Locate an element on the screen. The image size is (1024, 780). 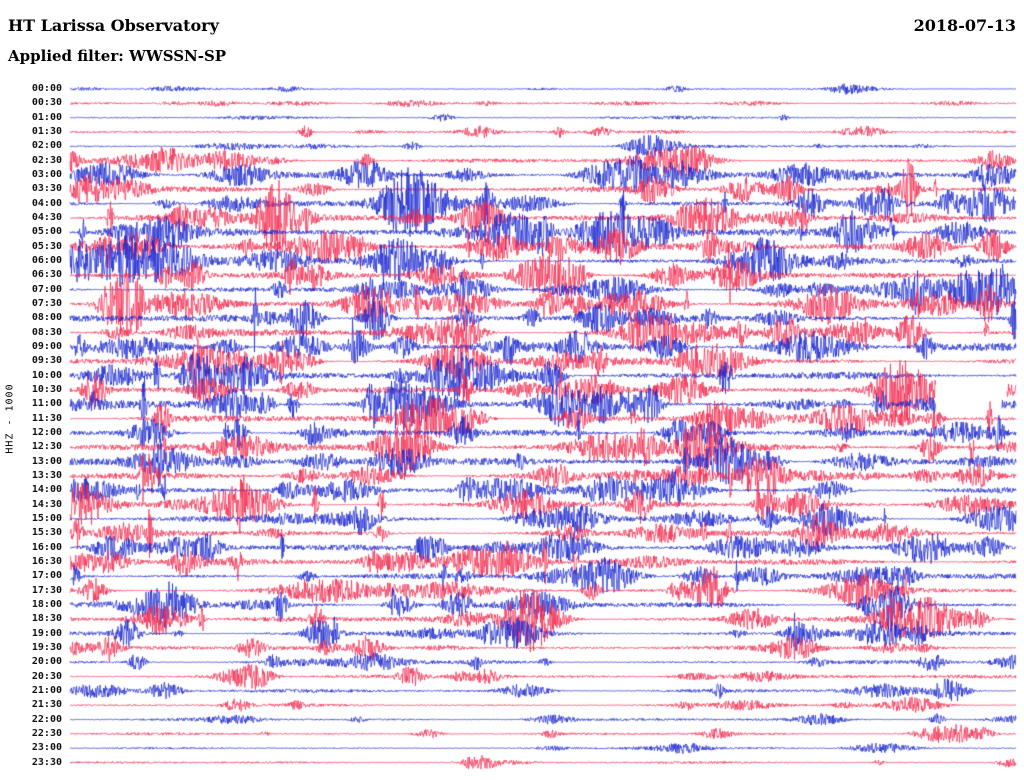
time-label: 03:00 is located at coordinates (46, 174).